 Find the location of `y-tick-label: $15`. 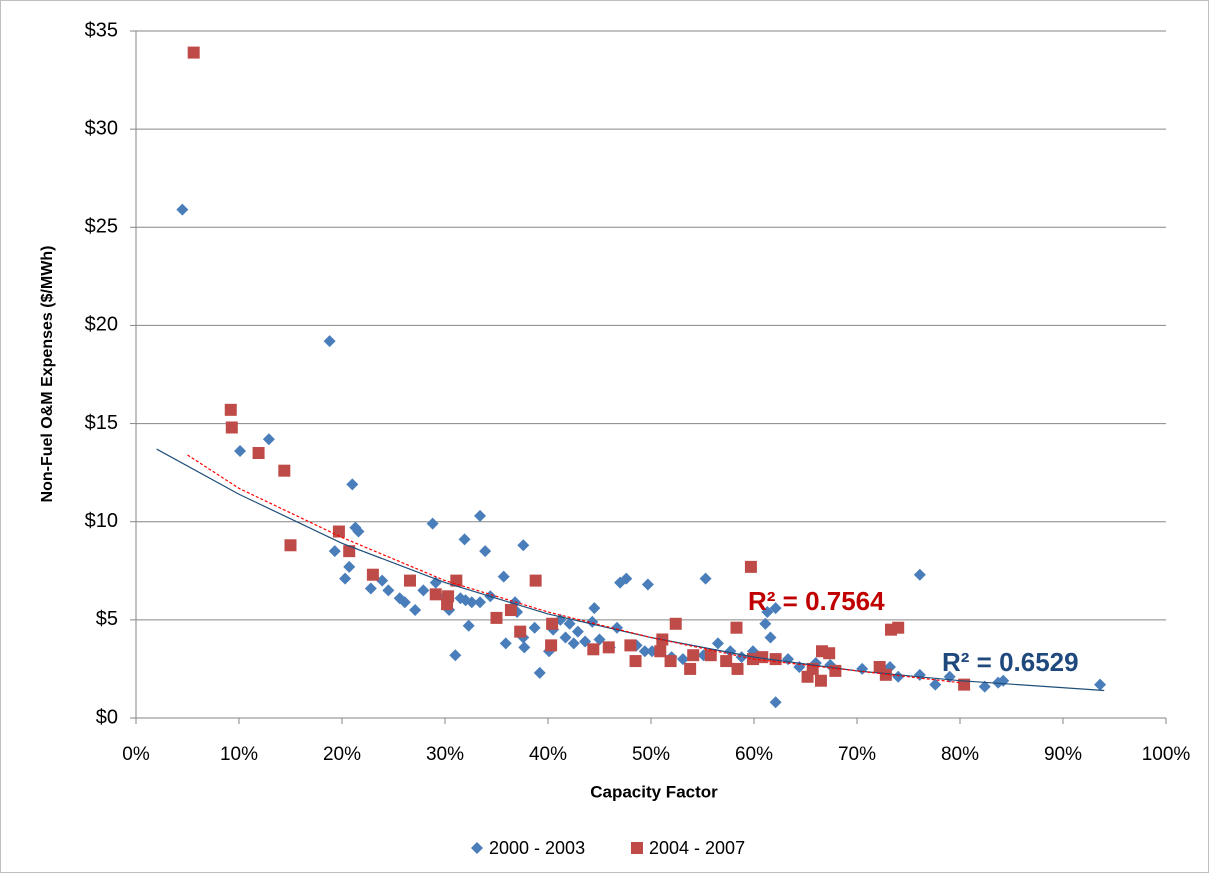

y-tick-label: $15 is located at coordinates (101, 423).